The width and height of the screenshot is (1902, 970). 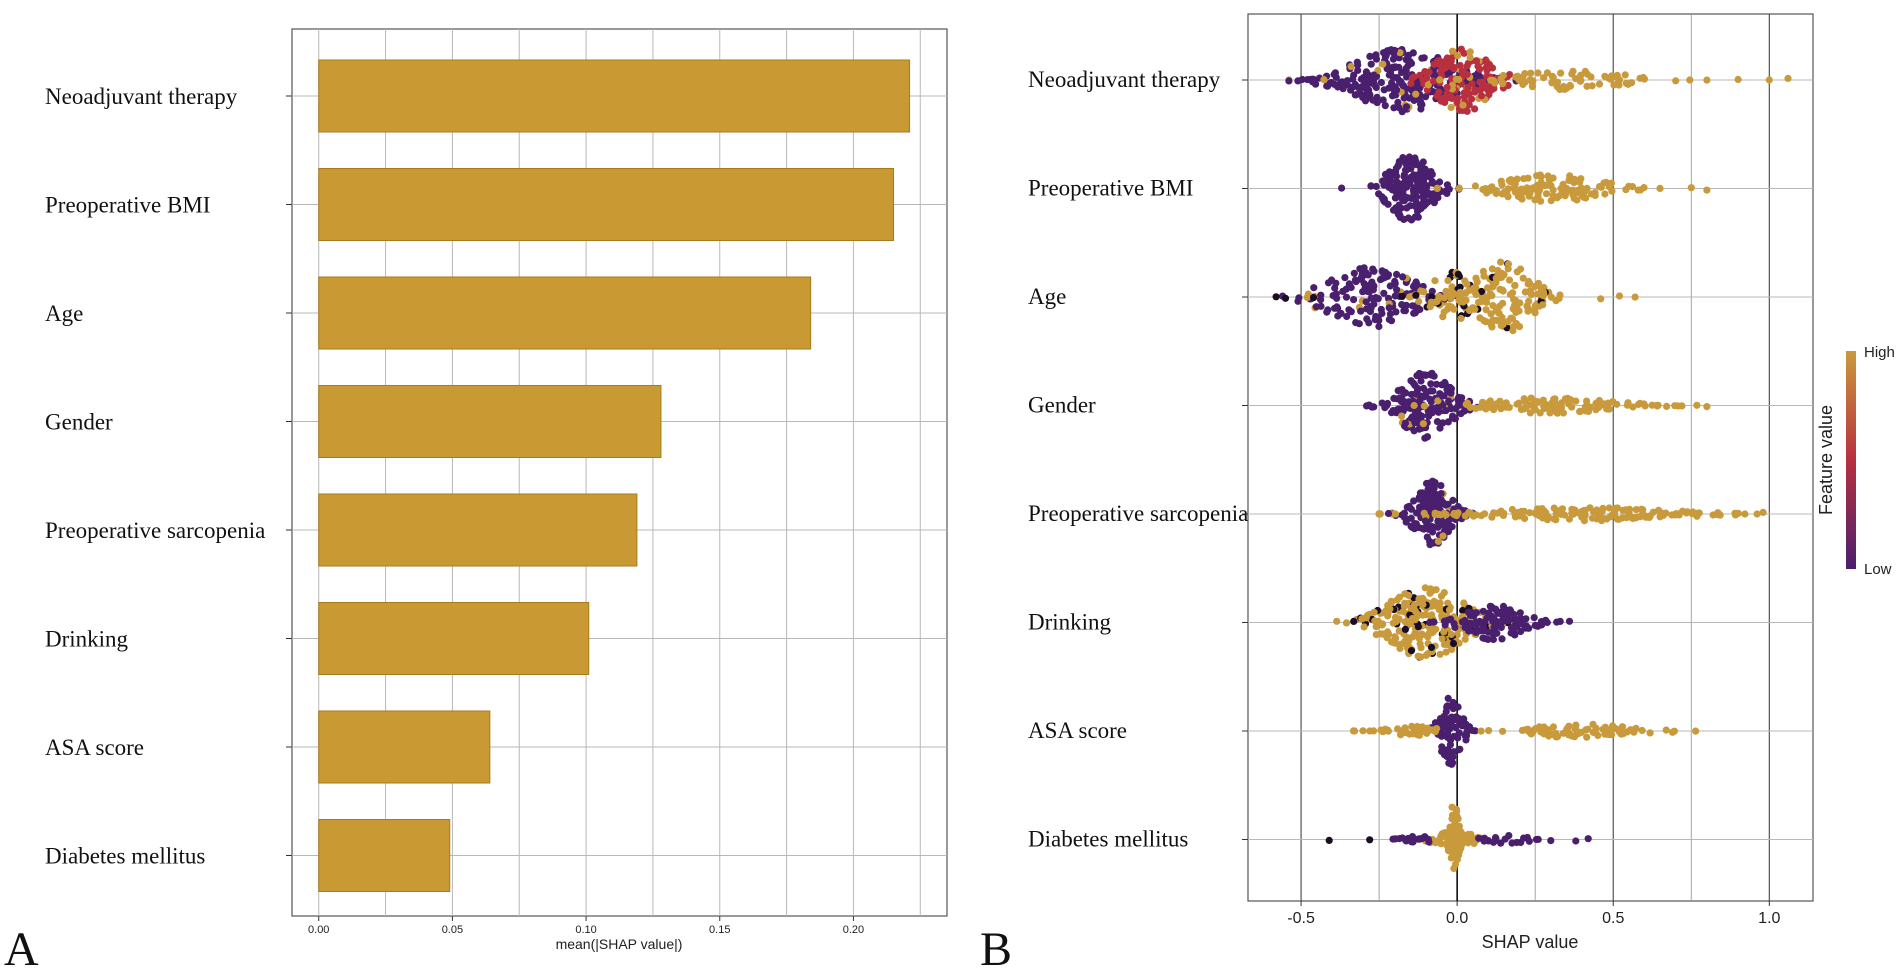 I want to click on beeswarm-x-tick-label: 0.0, so click(x=1457, y=918).